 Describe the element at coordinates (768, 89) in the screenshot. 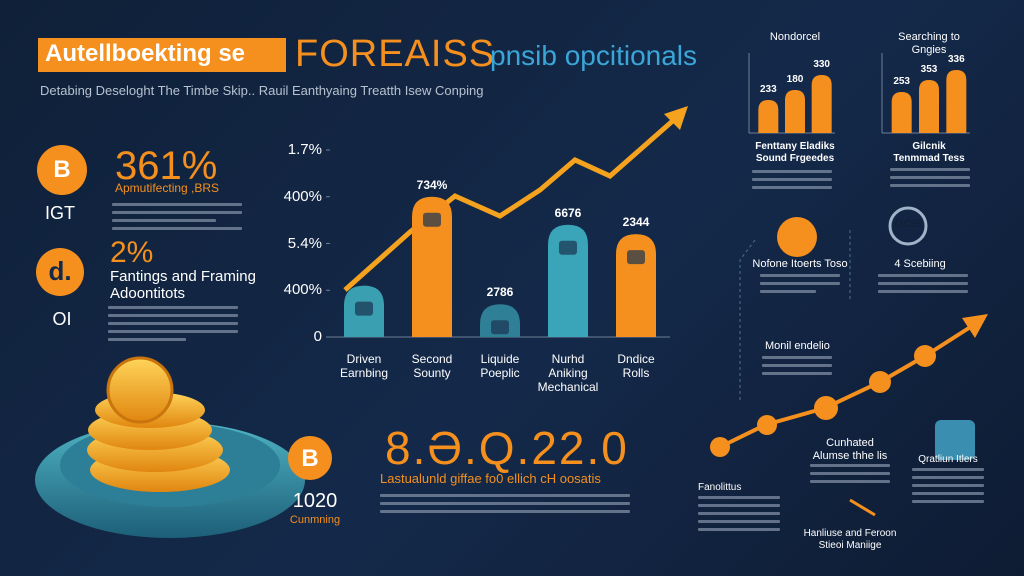

I see `bar-label: 233` at that location.